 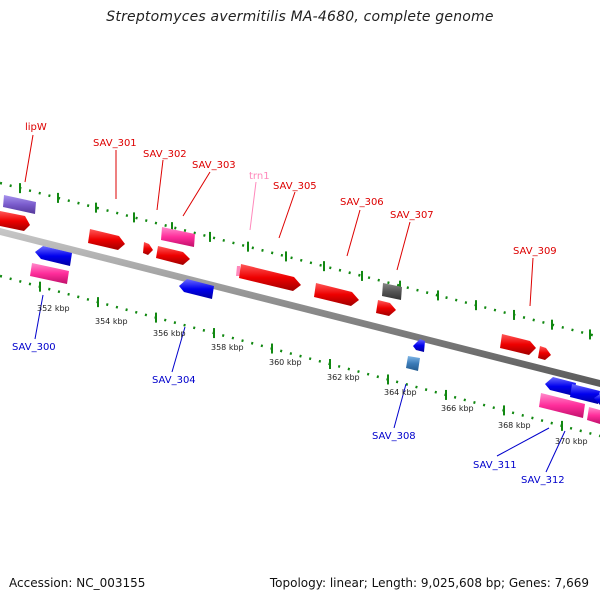 I want to click on scale-tick-label: 354 kbp, so click(x=111, y=321).